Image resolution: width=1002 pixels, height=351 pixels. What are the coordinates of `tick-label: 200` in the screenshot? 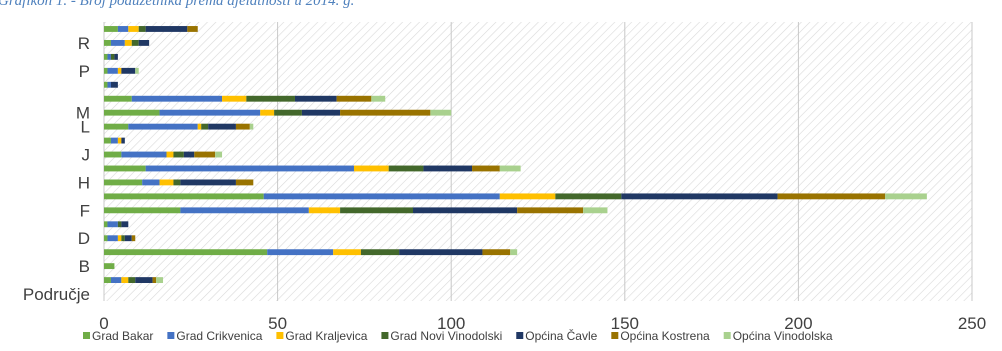 It's located at (798, 323).